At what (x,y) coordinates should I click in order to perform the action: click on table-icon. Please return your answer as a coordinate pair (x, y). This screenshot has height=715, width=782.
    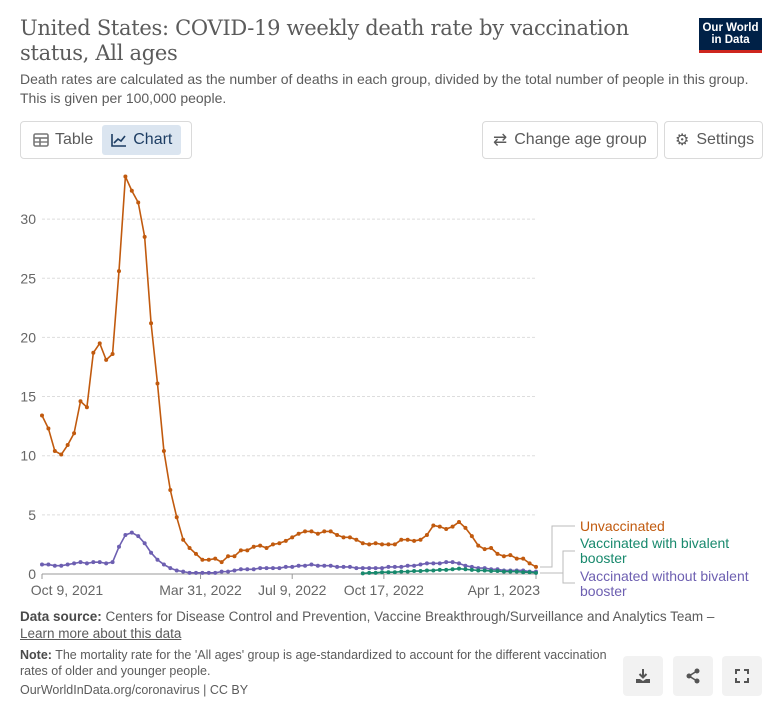
    Looking at the image, I should click on (41, 140).